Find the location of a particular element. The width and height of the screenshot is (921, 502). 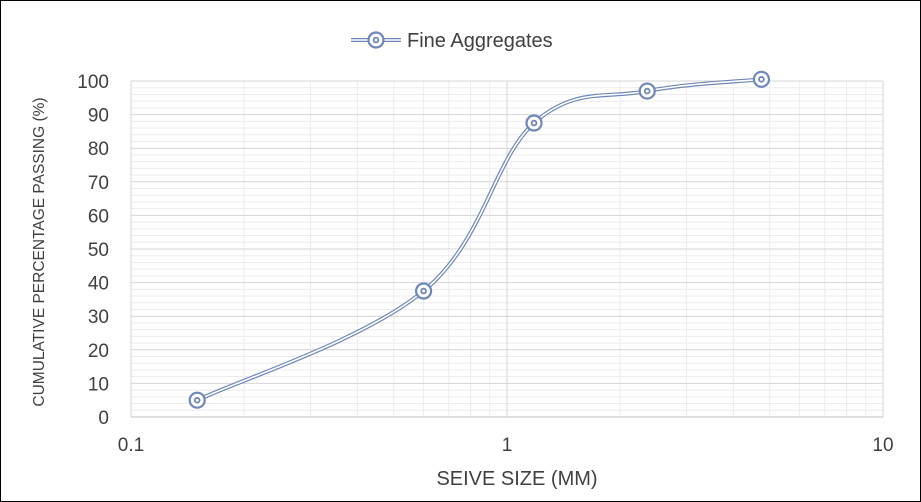

y-tick-label: 0 is located at coordinates (103, 418).